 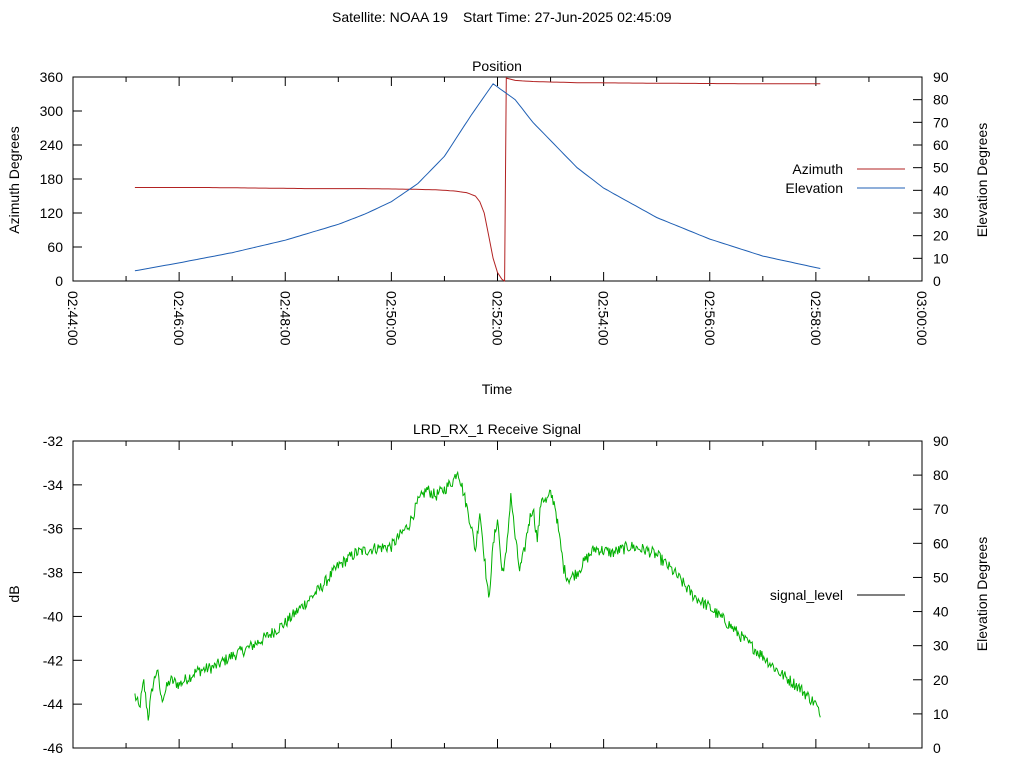 What do you see at coordinates (52, 111) in the screenshot?
I see `y-tick-label: 300` at bounding box center [52, 111].